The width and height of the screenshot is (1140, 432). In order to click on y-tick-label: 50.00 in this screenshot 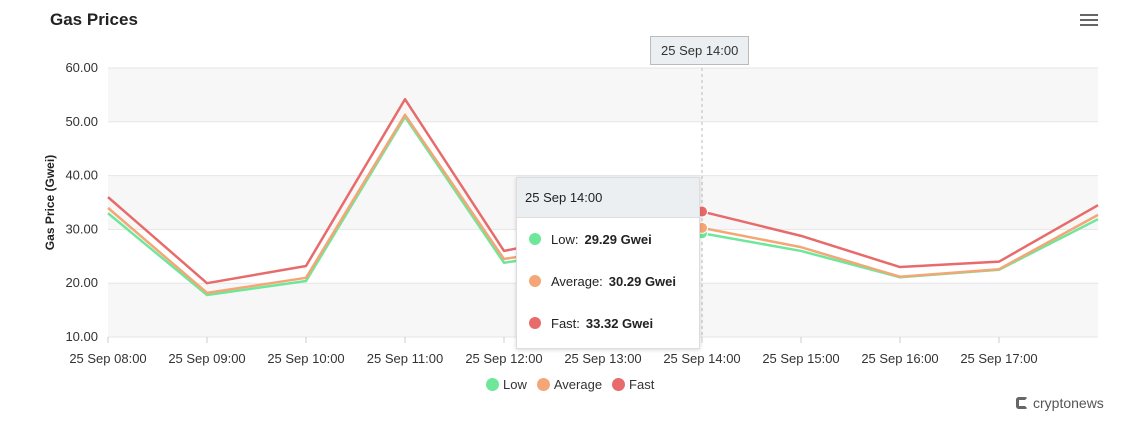, I will do `click(81, 121)`.